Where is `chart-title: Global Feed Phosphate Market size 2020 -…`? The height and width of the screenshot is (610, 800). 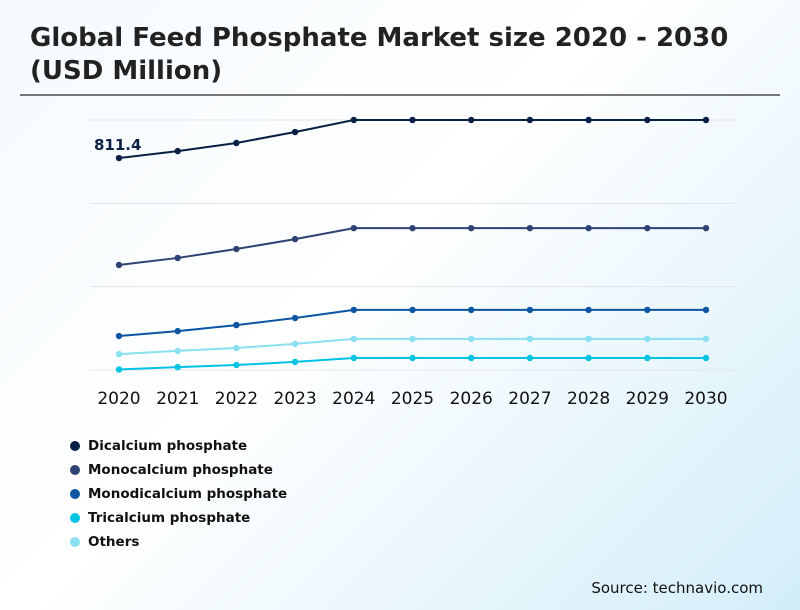 chart-title: Global Feed Phosphate Market size 2020 -… is located at coordinates (379, 54).